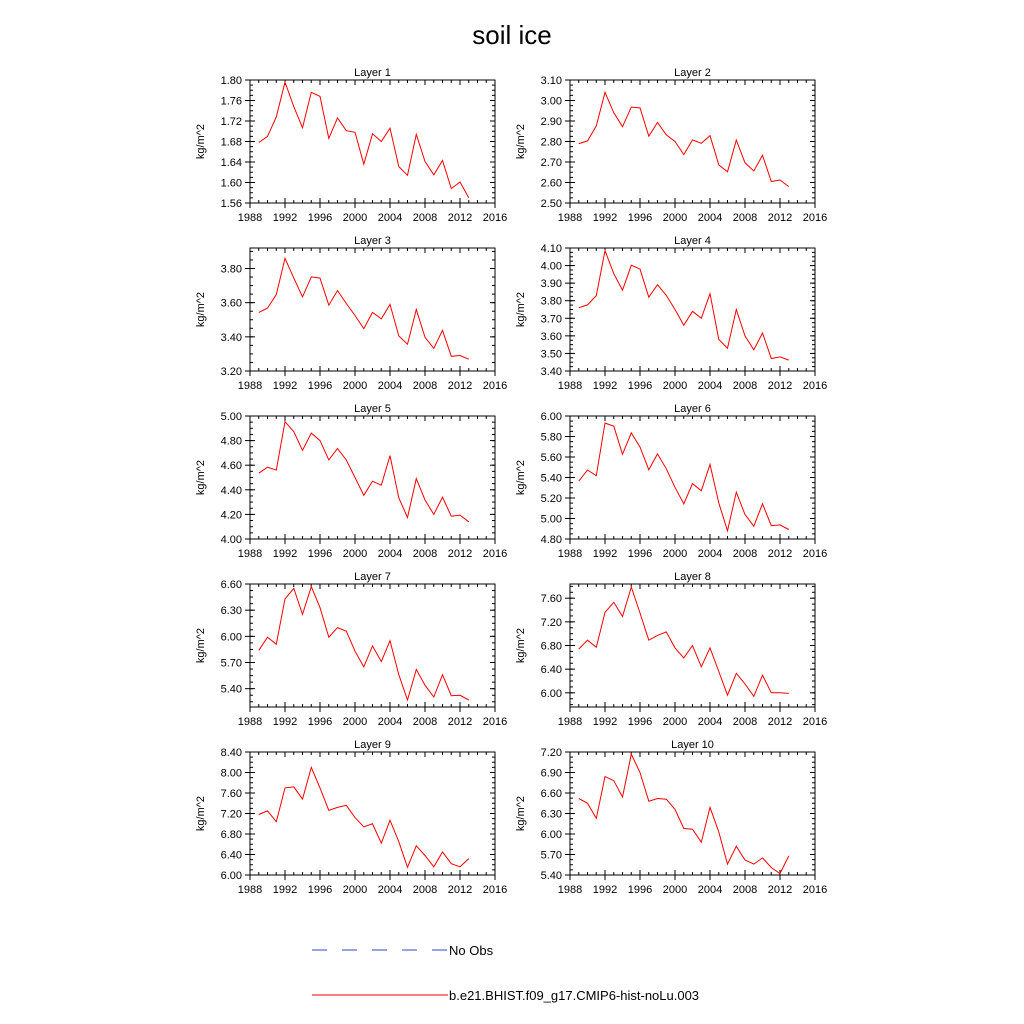  I want to click on y-tick-label: 5.00, so click(551, 520).